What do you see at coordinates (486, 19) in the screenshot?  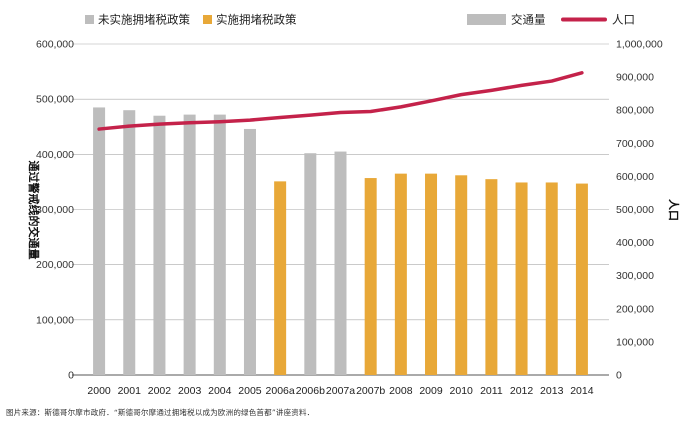 I see `legend-swatch-traffic` at bounding box center [486, 19].